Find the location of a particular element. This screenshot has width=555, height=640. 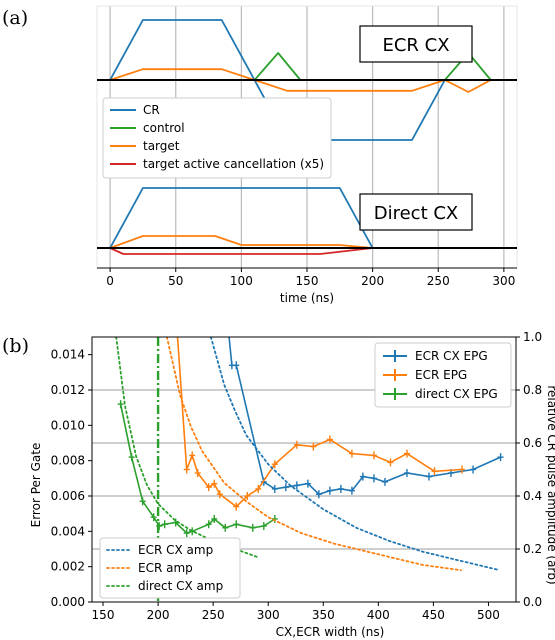

x-tick-label: 450 is located at coordinates (433, 615).